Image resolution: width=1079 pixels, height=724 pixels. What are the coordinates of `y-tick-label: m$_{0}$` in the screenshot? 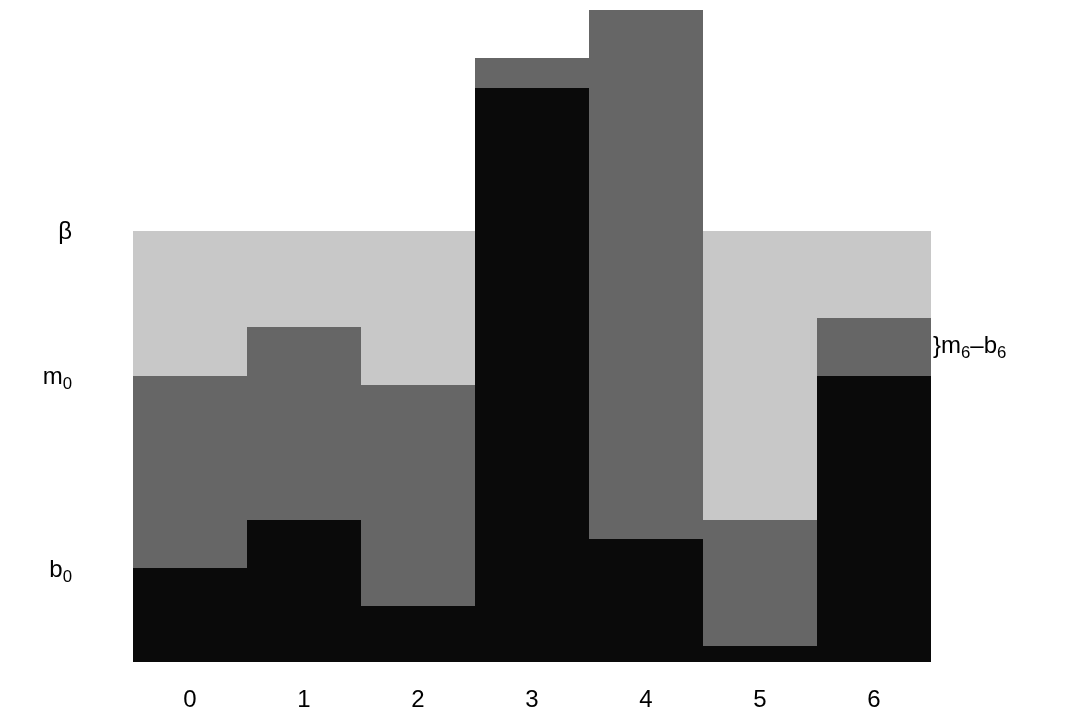 It's located at (57, 378).